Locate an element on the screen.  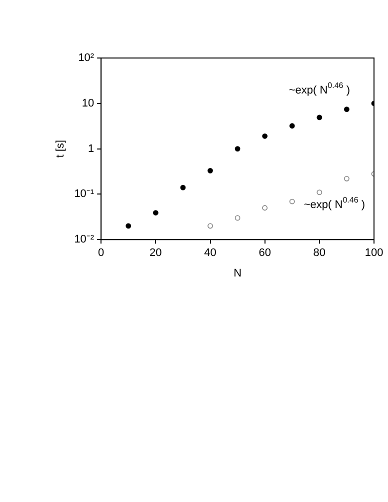
y-tick-label: 1 is located at coordinates (91, 148).